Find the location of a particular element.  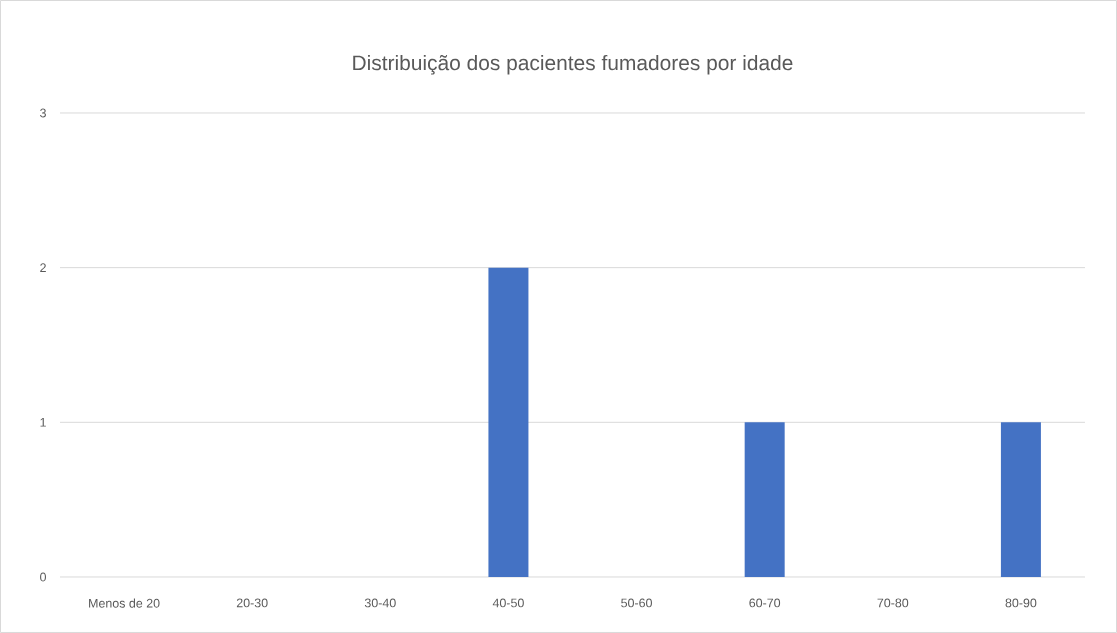

x-tick-label: 20-30 is located at coordinates (252, 603).